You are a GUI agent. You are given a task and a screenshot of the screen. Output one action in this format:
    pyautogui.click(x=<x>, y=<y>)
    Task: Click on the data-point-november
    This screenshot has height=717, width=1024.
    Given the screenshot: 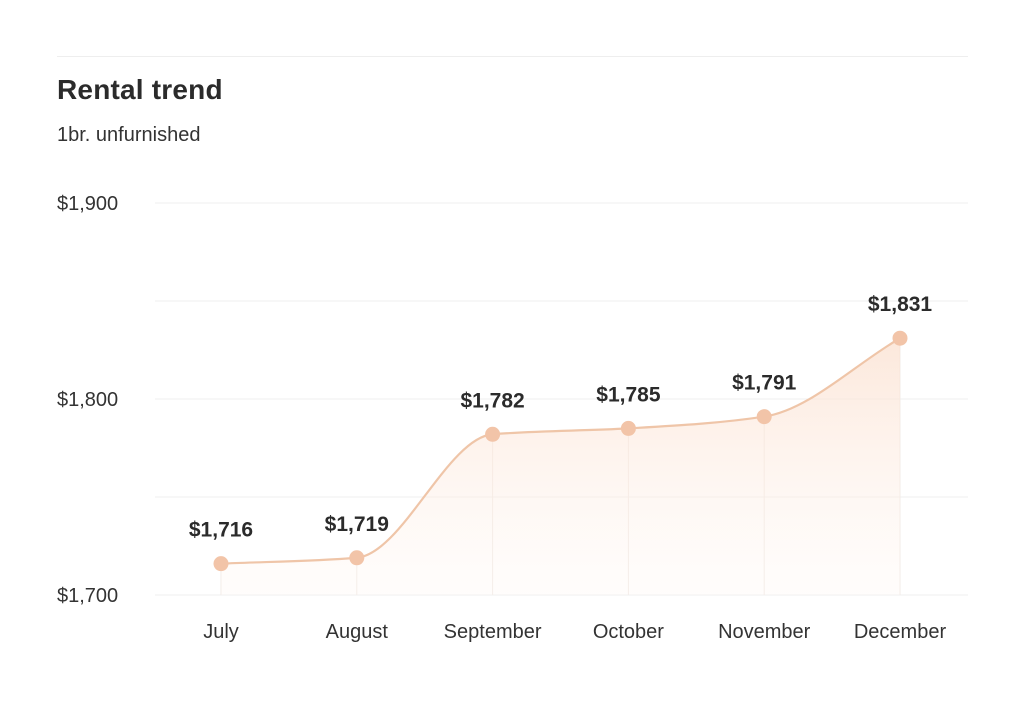 What is the action you would take?
    pyautogui.click(x=764, y=417)
    